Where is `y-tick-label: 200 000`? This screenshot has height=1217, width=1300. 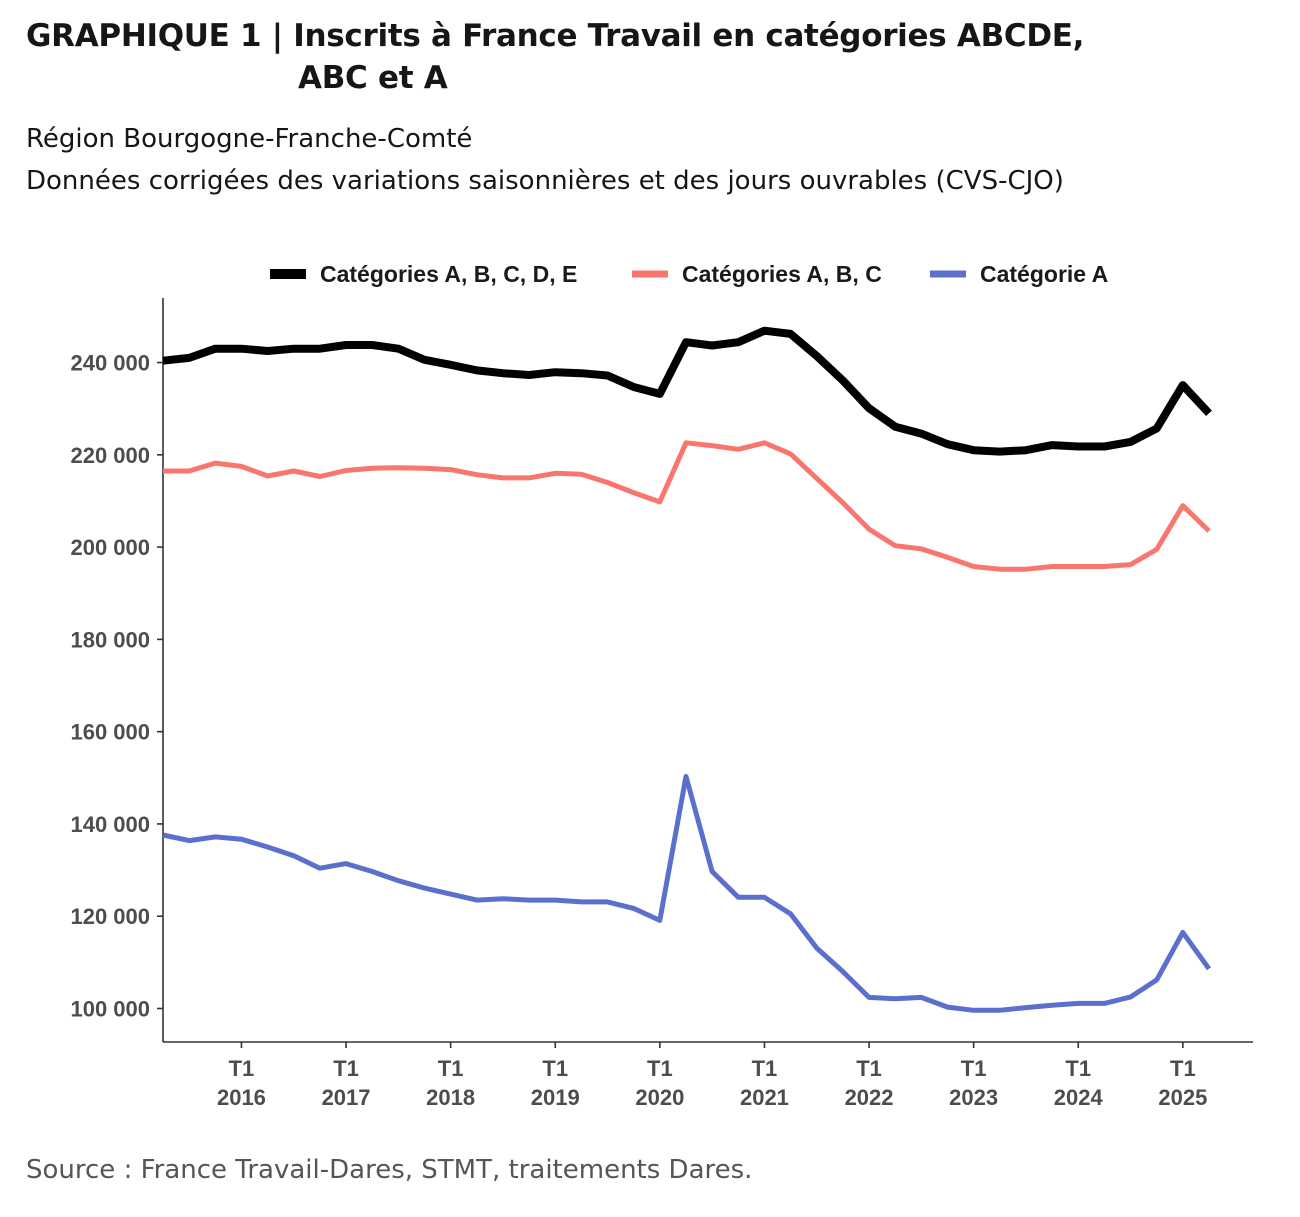 y-tick-label: 200 000 is located at coordinates (110, 547).